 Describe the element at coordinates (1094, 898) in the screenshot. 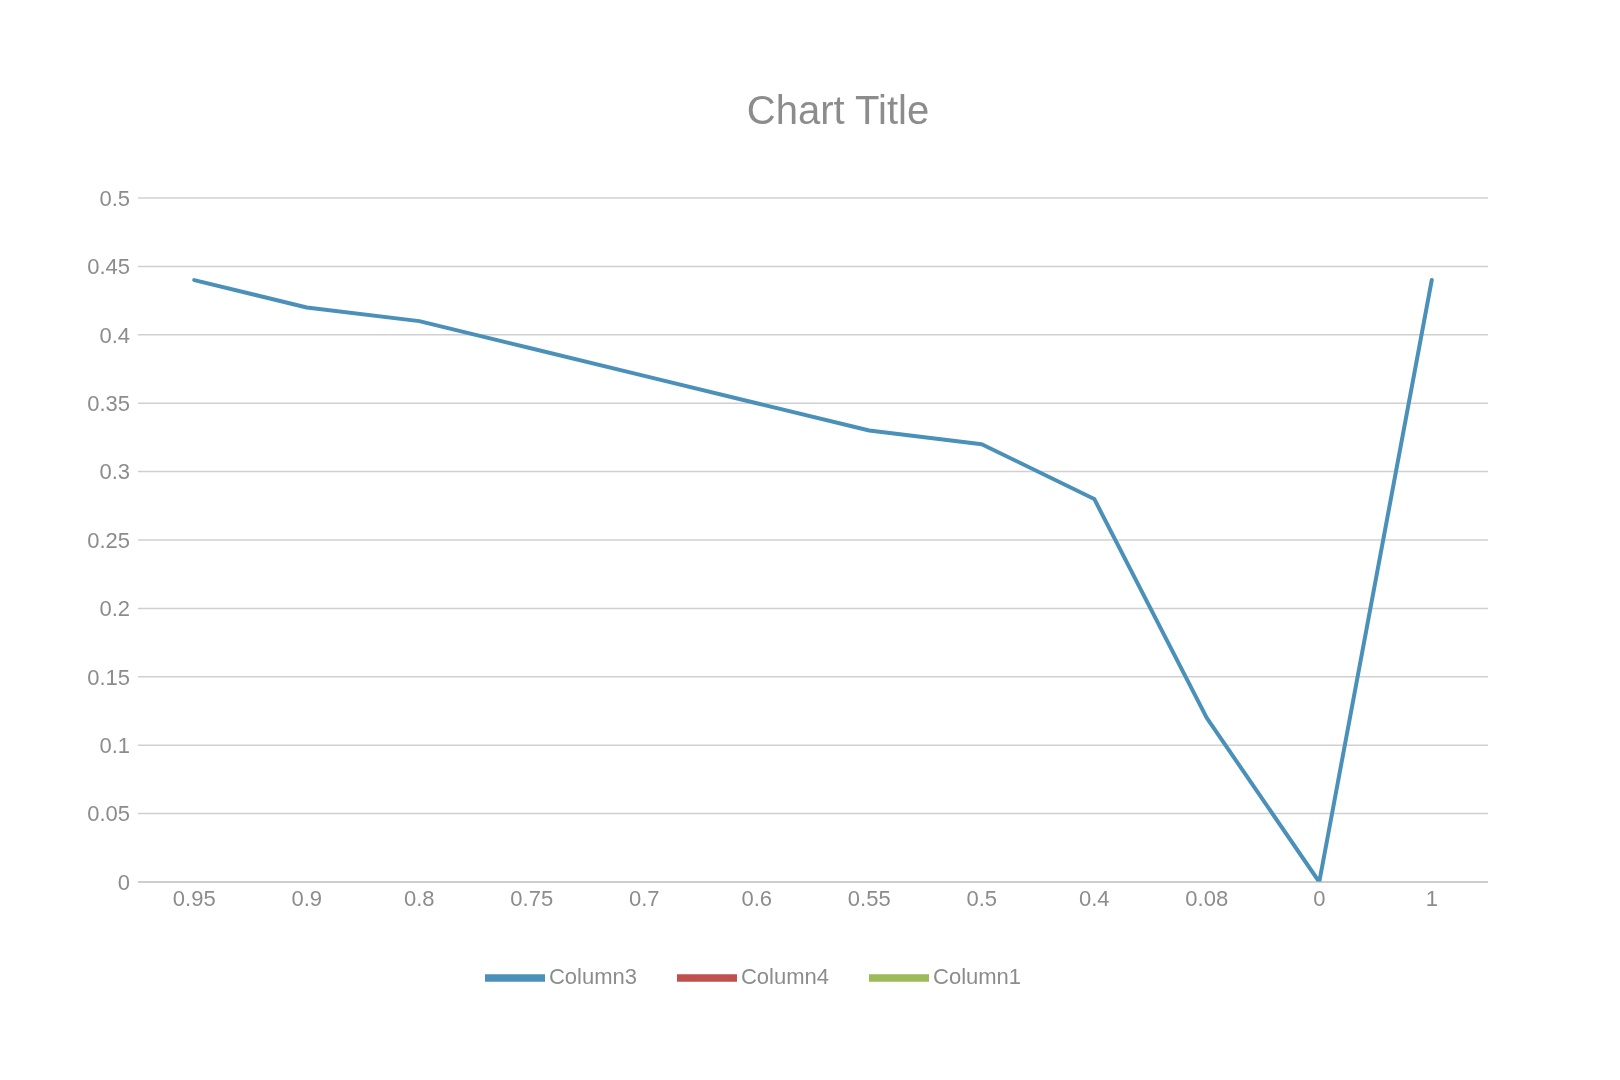

I see `x-tick-label: 0.4` at that location.